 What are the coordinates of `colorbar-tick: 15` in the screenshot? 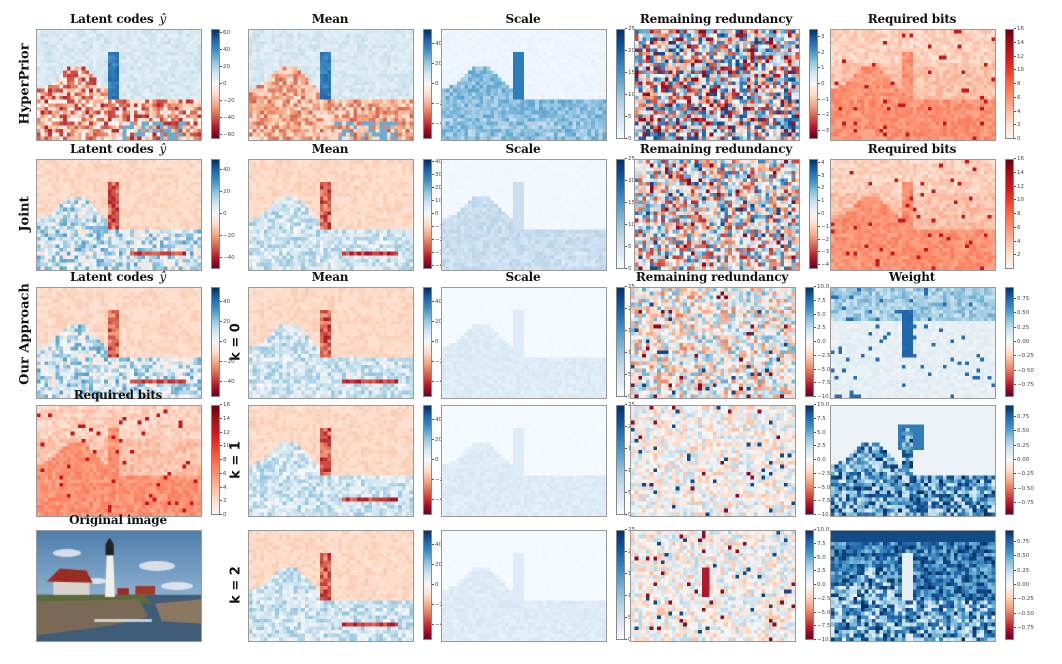 It's located at (630, 203).